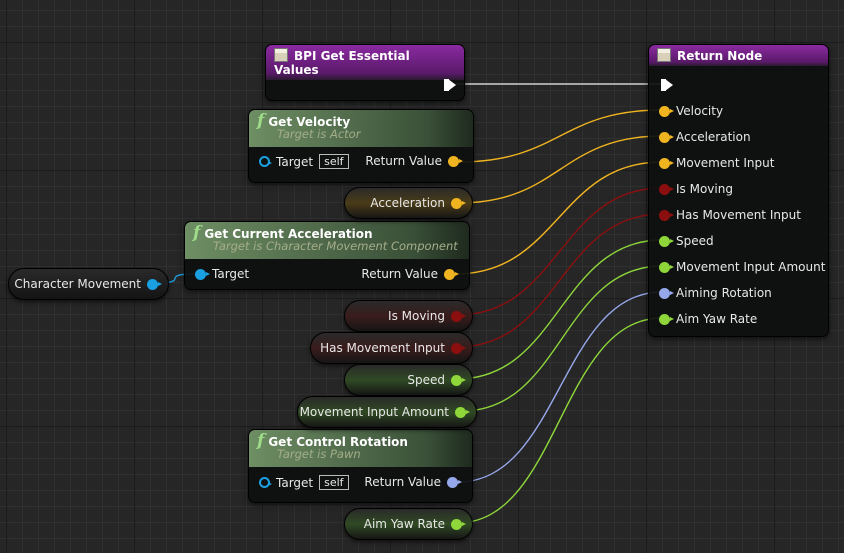 The width and height of the screenshot is (844, 553). Describe the element at coordinates (335, 246) in the screenshot. I see `node-subtitle: Target is Character Movement Component` at that location.